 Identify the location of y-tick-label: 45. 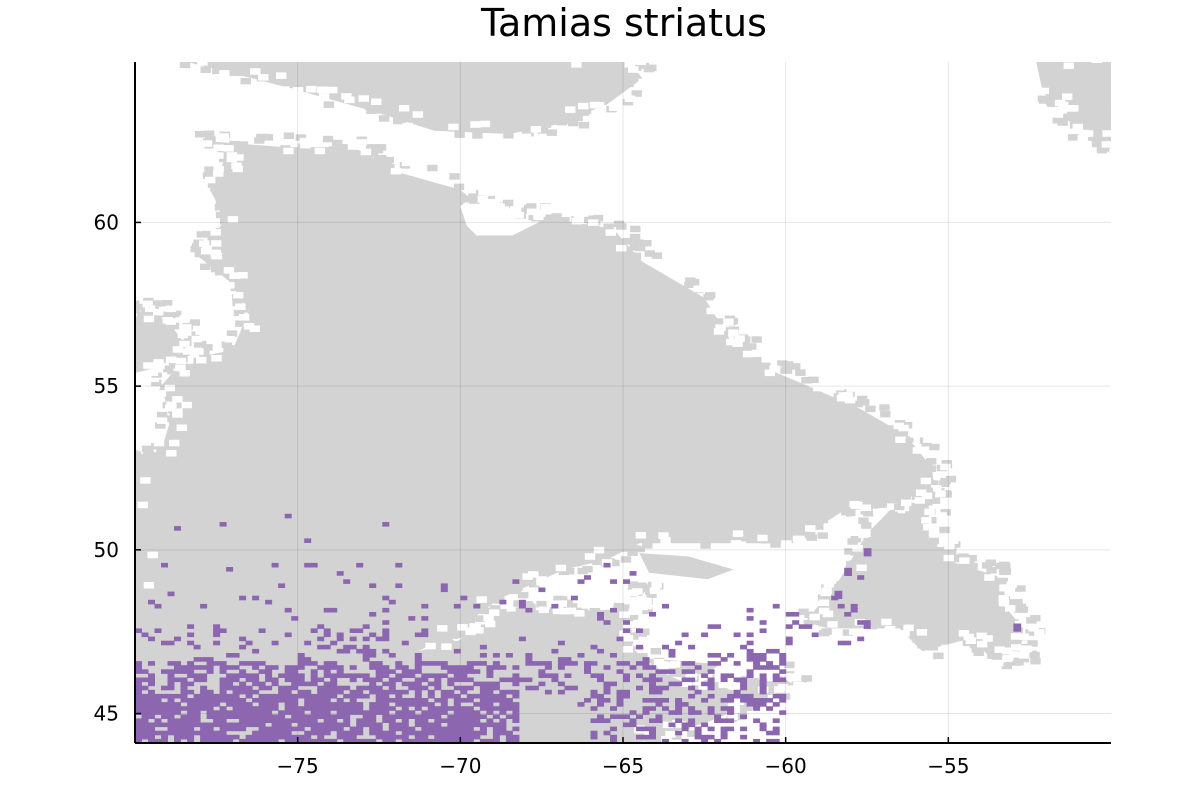
(106, 714).